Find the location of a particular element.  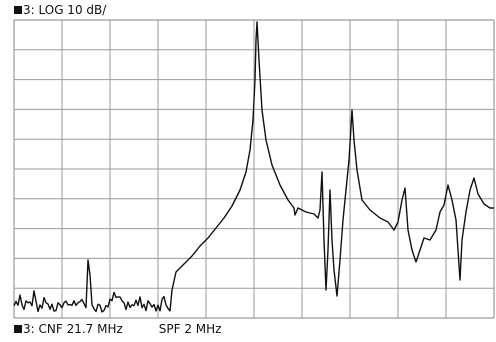

span-frequency-label: SPF 2 MHz is located at coordinates (190, 329).